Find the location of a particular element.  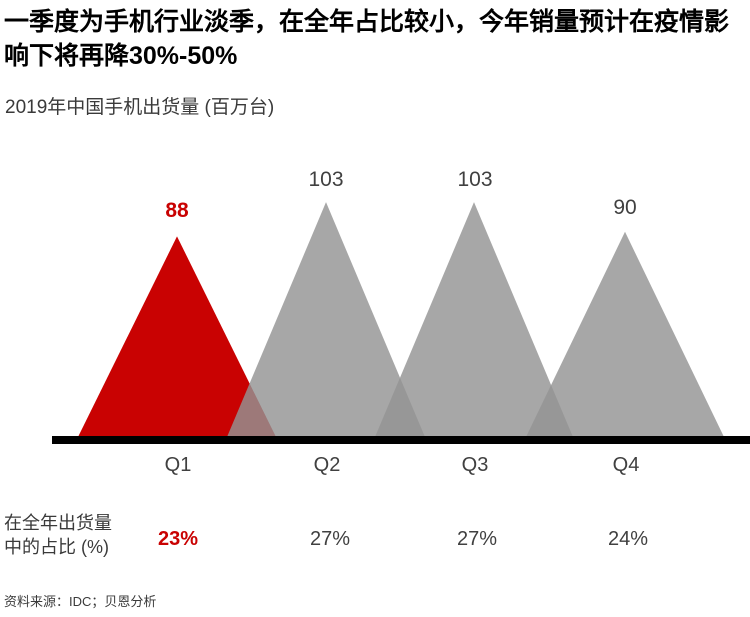

axis-label-q2: Q2 is located at coordinates (327, 465).